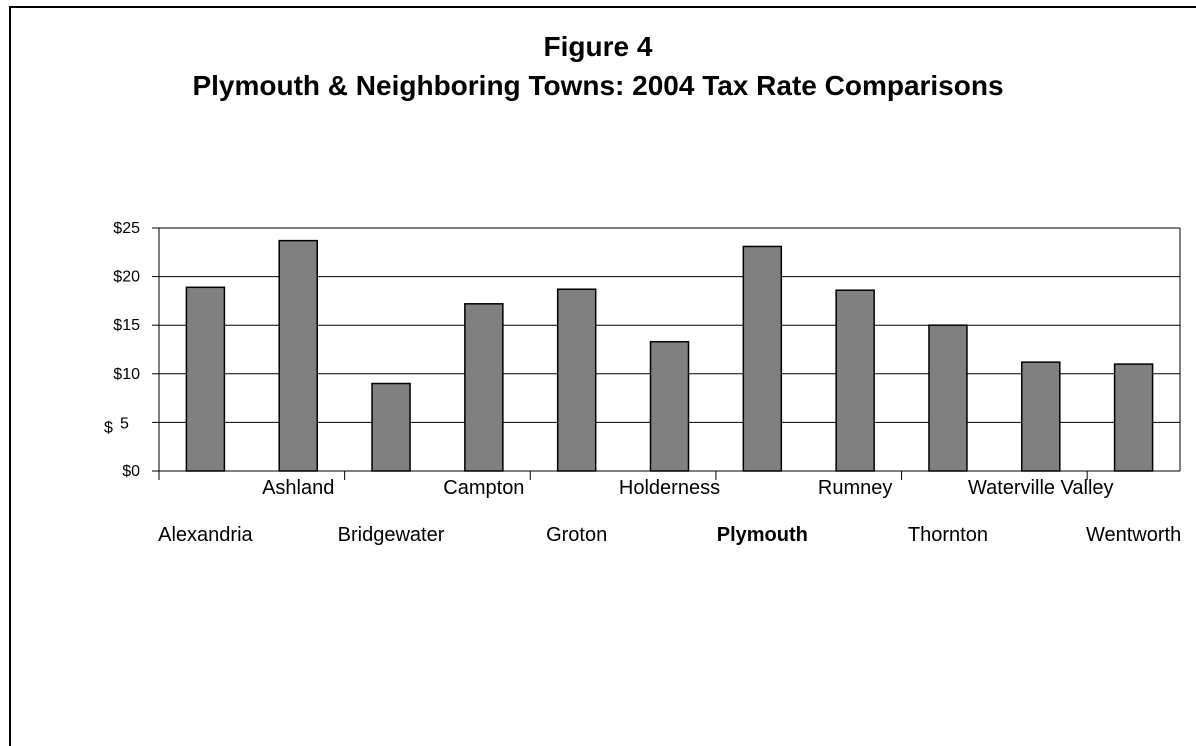 The width and height of the screenshot is (1196, 746). What do you see at coordinates (122, 350) in the screenshot?
I see `y-tick-labels: $0 $ 5 $10 $15 $20 $25` at bounding box center [122, 350].